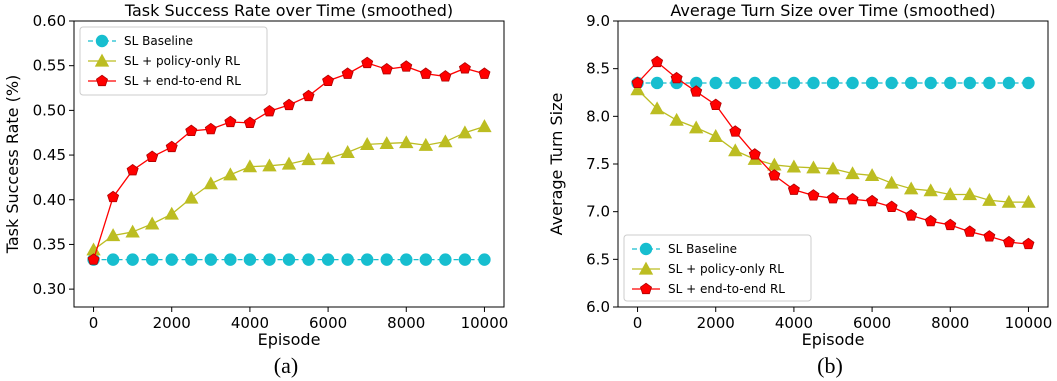 The height and width of the screenshot is (381, 1057). I want to click on legend-box, so click(717, 268).